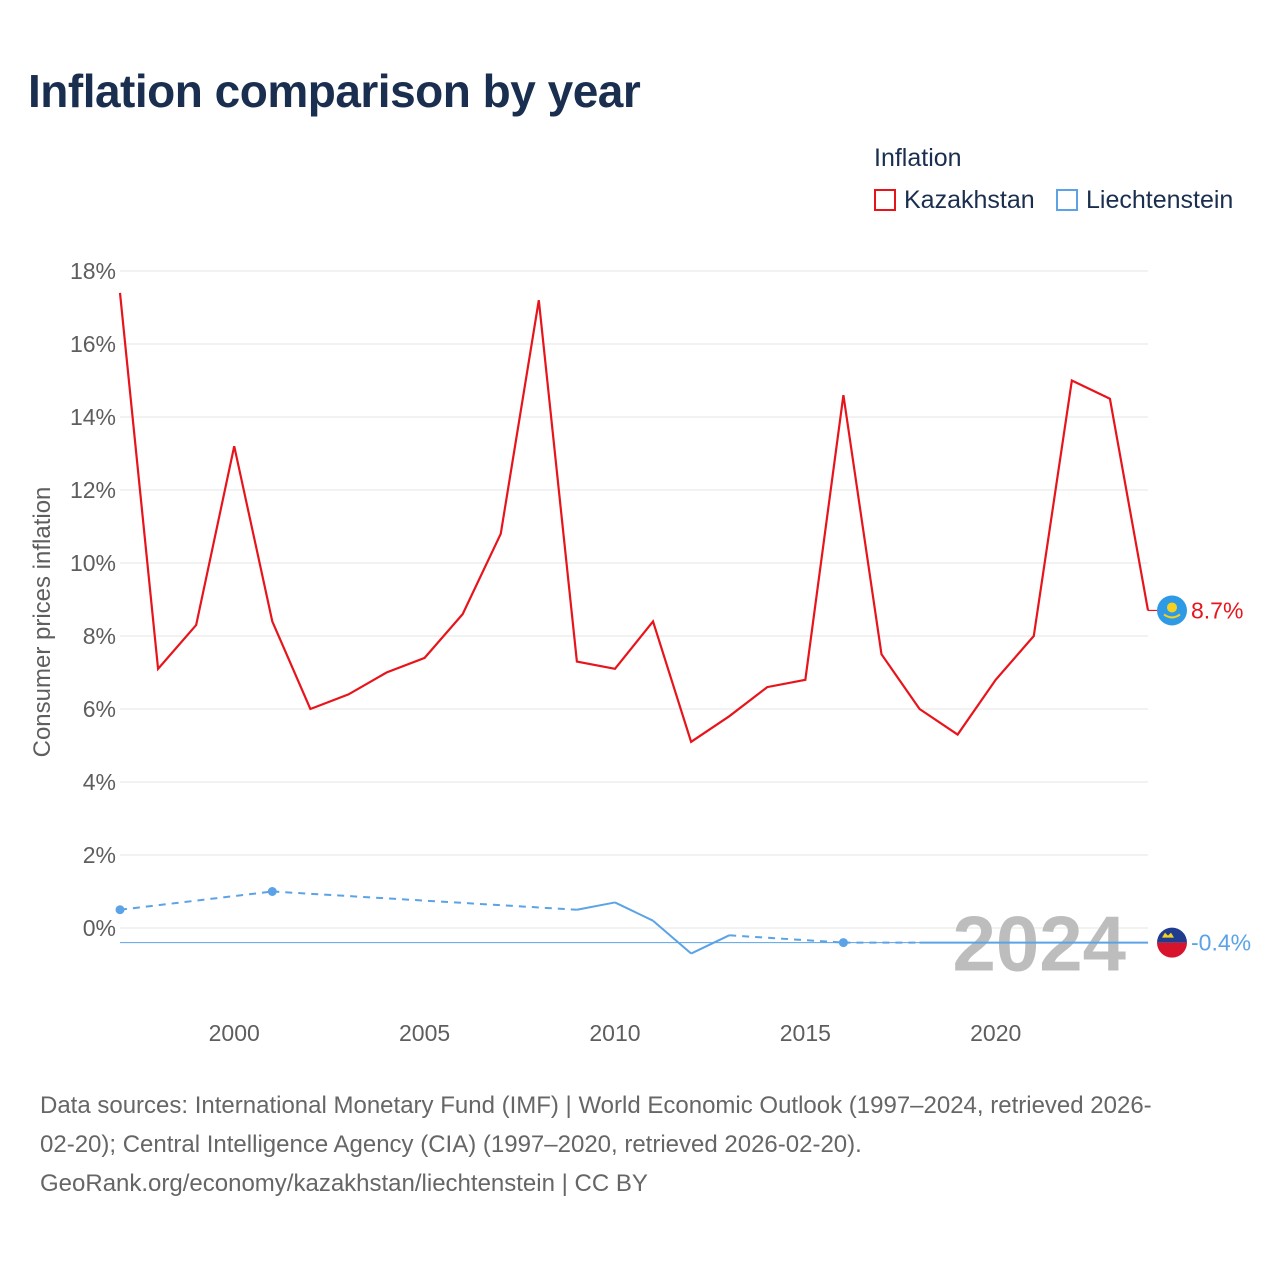  Describe the element at coordinates (1168, 935) in the screenshot. I see `flag-crown` at that location.